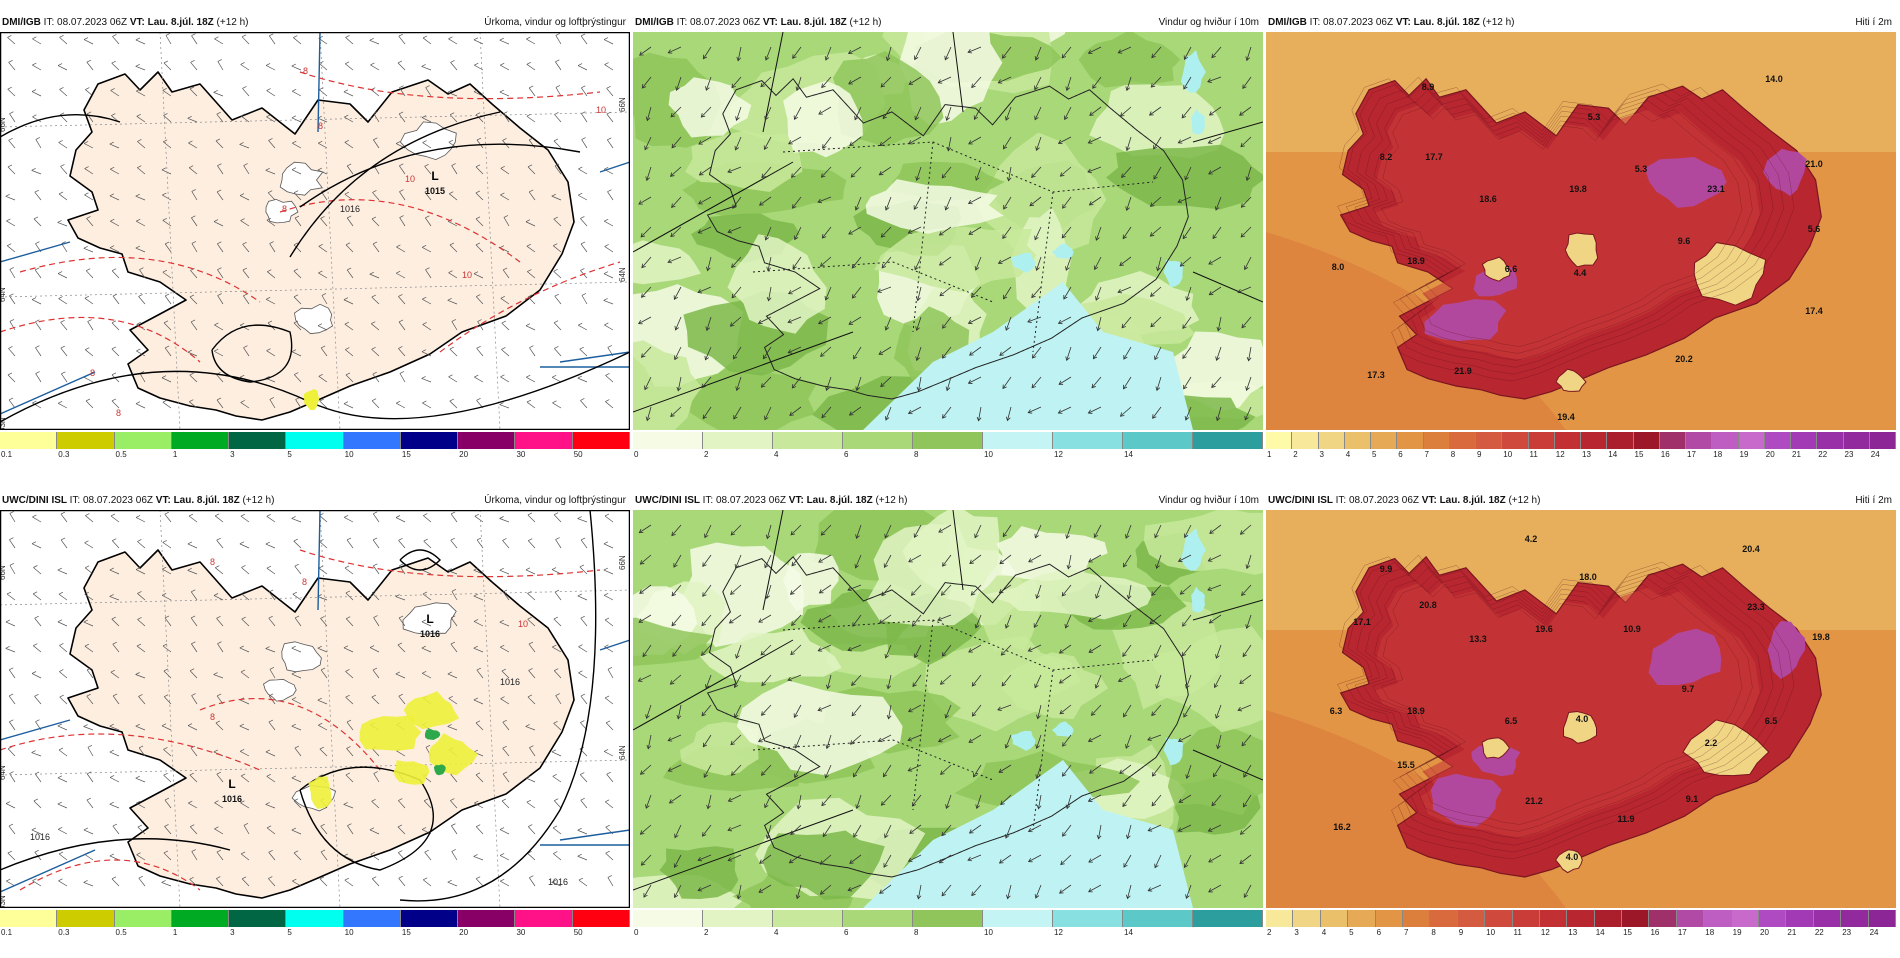 The height and width of the screenshot is (958, 1900). I want to click on temperature-value-label: 19.4, so click(1566, 417).